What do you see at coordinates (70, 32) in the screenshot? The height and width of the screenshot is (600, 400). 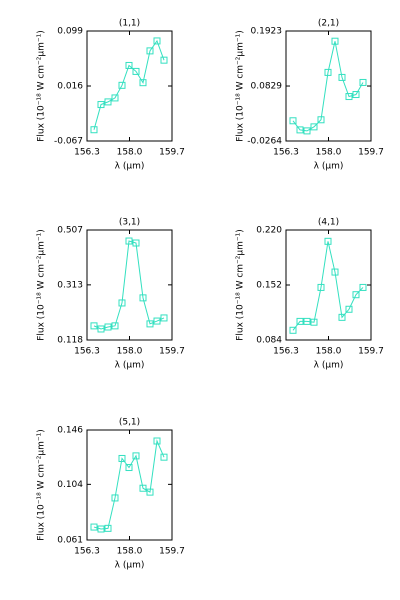 I see `y-tick-label: 0.099` at bounding box center [70, 32].